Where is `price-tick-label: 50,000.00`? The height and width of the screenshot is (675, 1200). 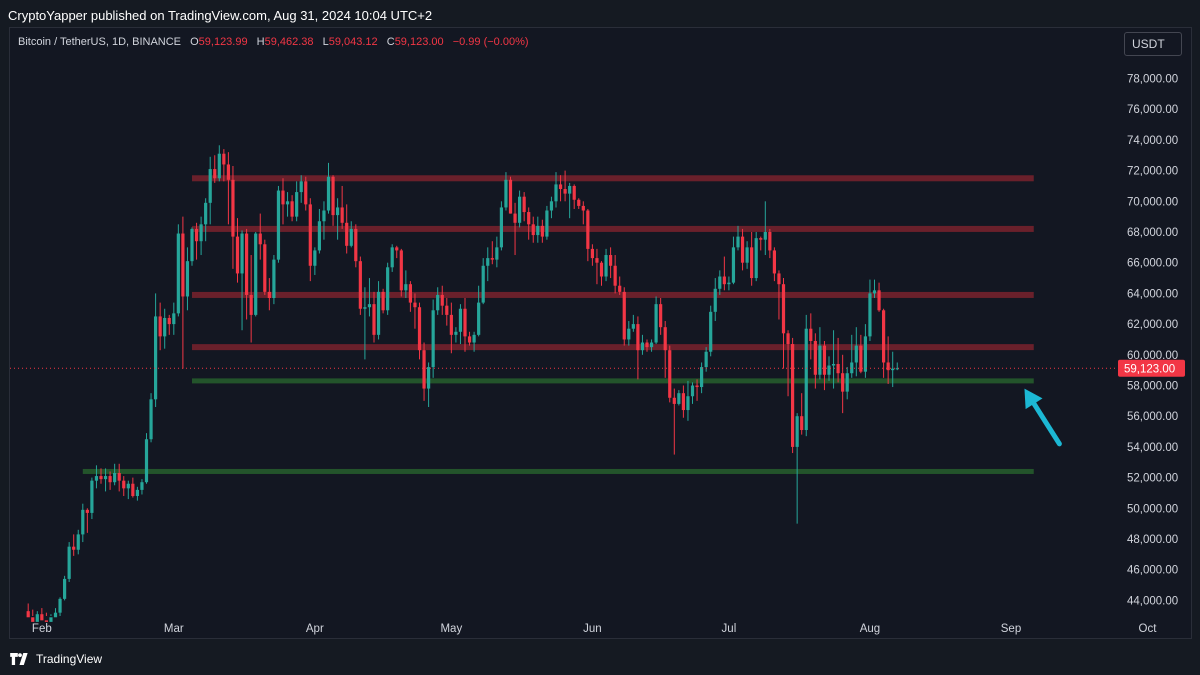
price-tick-label: 50,000.00 is located at coordinates (1152, 509).